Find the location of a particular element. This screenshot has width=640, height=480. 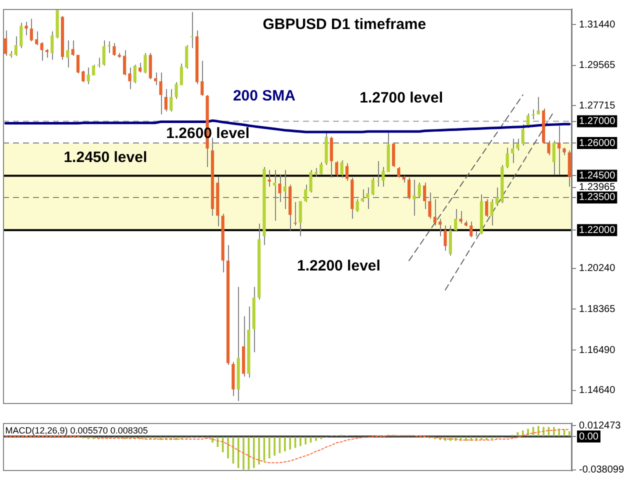

y-tick-label: 1.20240 is located at coordinates (597, 268).